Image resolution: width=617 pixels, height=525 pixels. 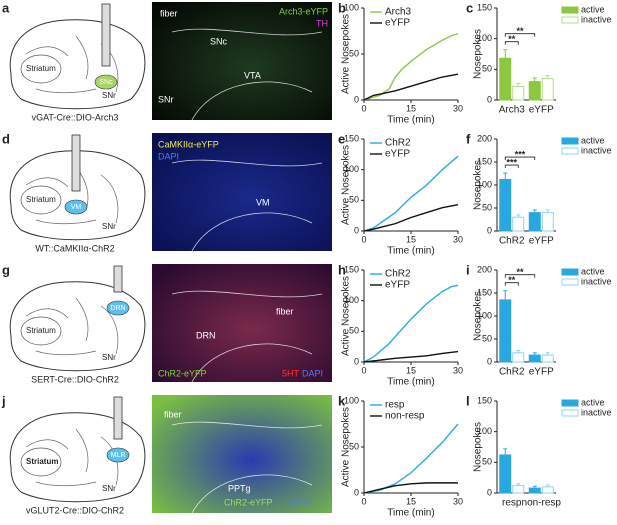 What do you see at coordinates (410, 382) in the screenshot?
I see `x-axis-label: Time (min)` at bounding box center [410, 382].